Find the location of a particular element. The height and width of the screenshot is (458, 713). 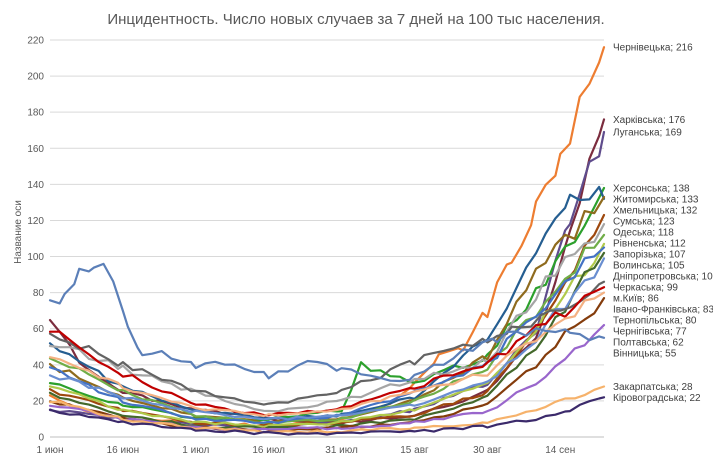

x-tick-label: 1 июл is located at coordinates (195, 450).